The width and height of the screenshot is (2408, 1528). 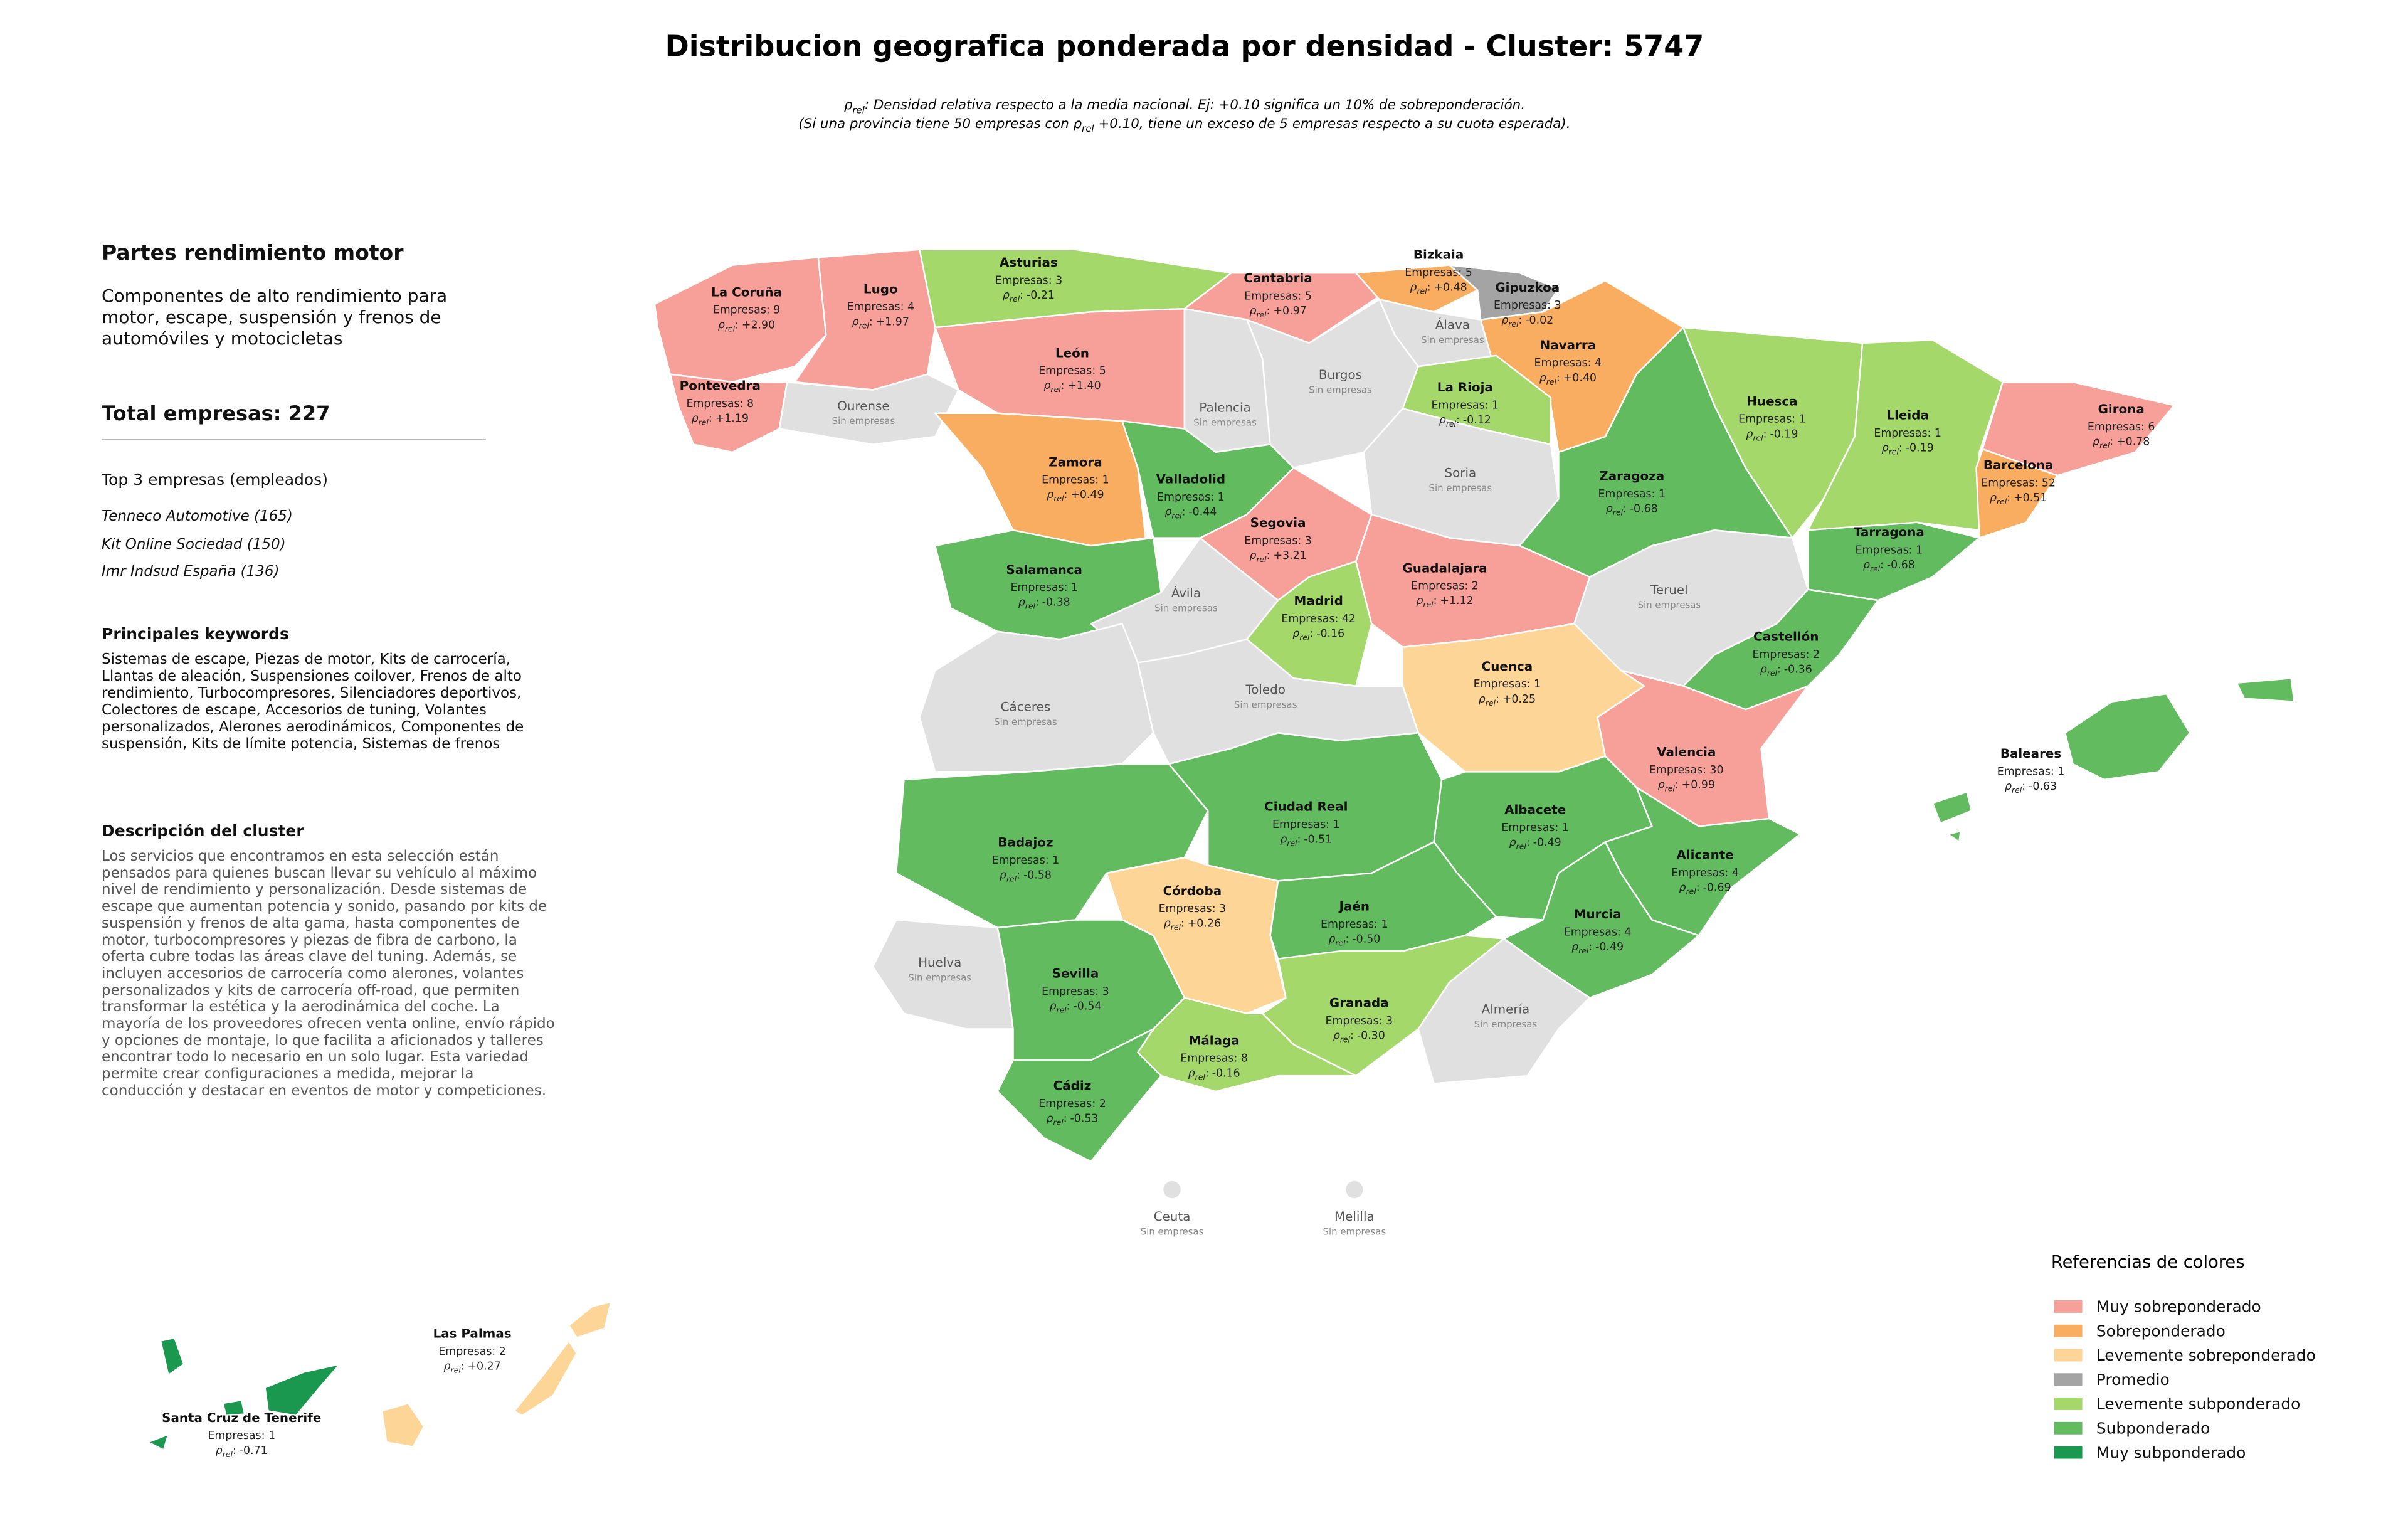 I want to click on province-density: ρrel: -0.16, so click(x=1214, y=1074).